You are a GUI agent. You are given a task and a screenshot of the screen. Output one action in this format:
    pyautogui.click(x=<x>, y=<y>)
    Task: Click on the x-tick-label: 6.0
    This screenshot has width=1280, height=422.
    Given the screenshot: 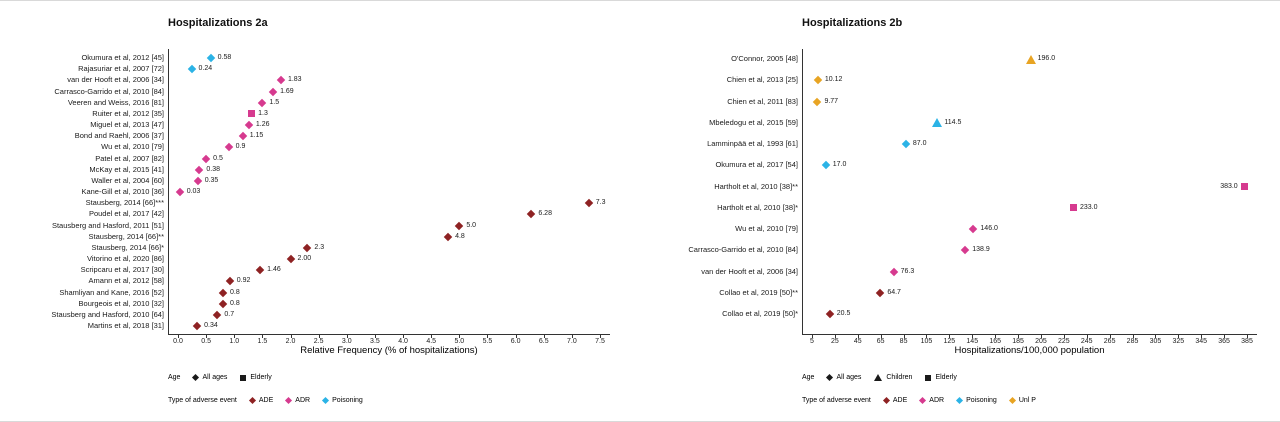 What is the action you would take?
    pyautogui.click(x=515, y=341)
    